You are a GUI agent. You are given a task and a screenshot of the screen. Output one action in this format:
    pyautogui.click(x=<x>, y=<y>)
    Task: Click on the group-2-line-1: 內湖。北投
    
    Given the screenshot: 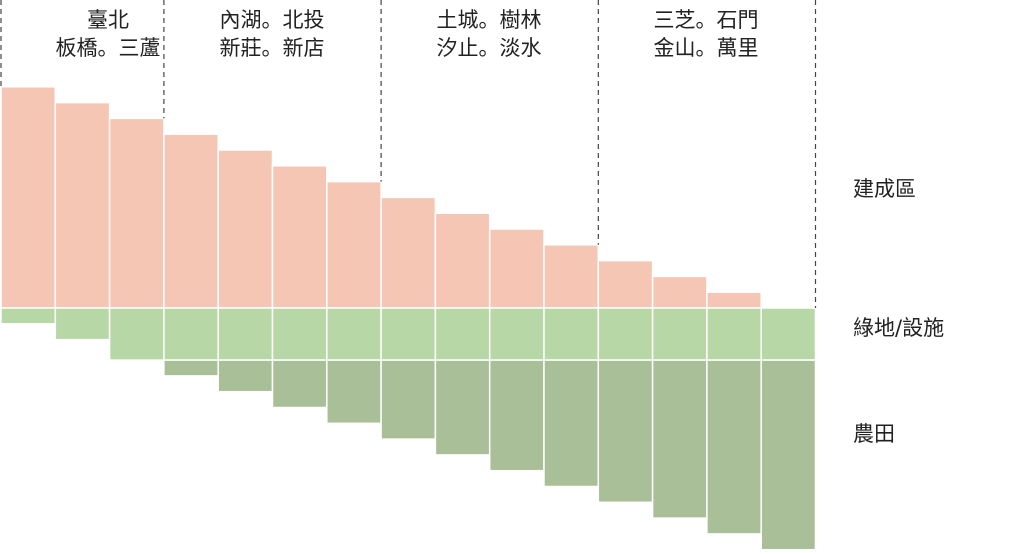 What is the action you would take?
    pyautogui.click(x=272, y=20)
    